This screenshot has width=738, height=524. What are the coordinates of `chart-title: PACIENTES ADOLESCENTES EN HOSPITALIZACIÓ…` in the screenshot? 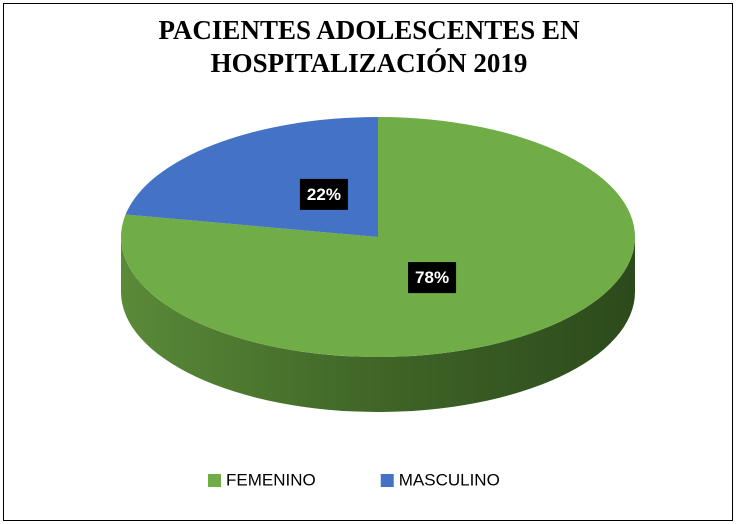 It's located at (369, 46).